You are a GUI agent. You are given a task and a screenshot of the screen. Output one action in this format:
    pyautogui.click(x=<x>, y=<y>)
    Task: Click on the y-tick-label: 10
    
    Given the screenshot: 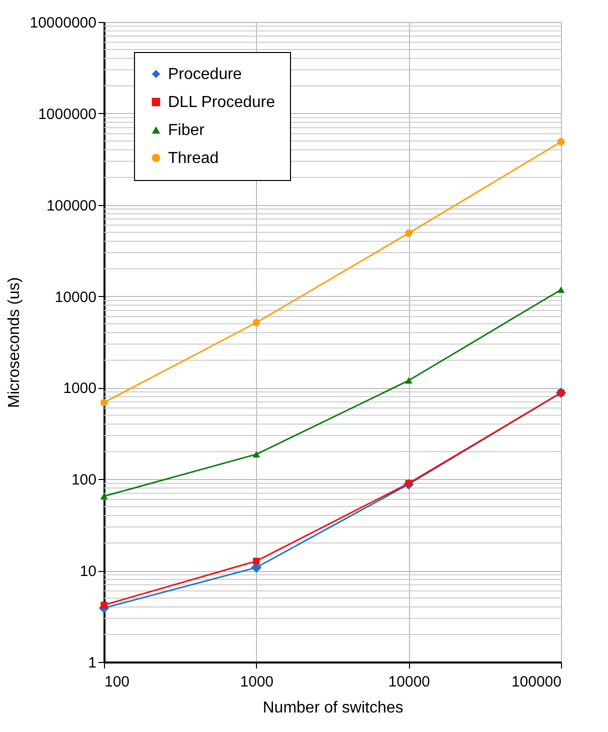 What is the action you would take?
    pyautogui.click(x=88, y=571)
    